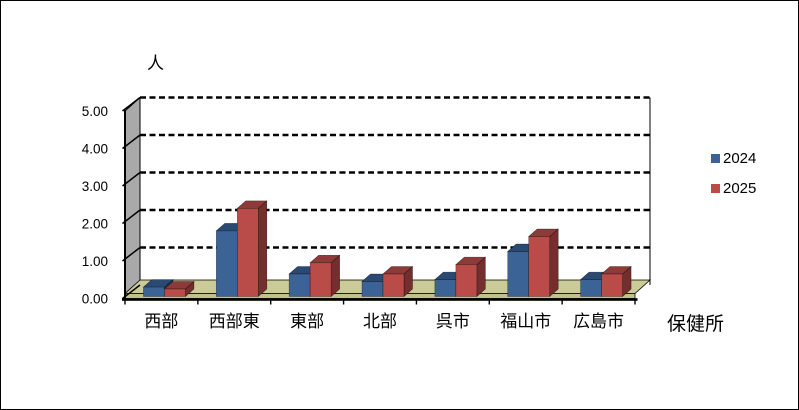 This screenshot has height=410, width=799. I want to click on wall-gridline-segment, so click(131, 104).